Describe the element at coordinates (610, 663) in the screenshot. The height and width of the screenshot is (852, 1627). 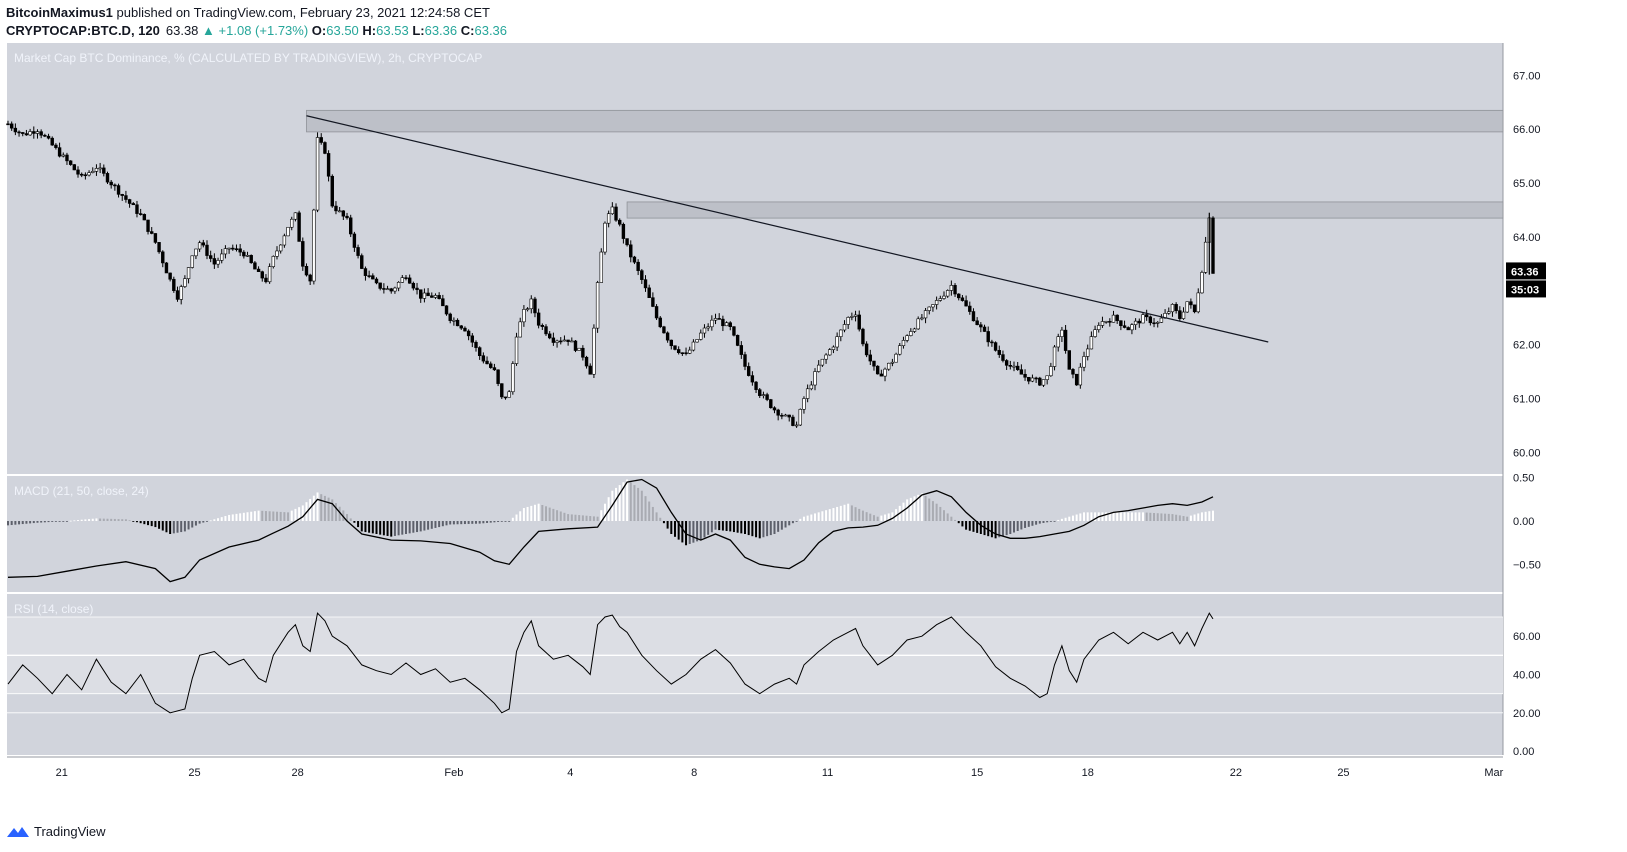
I see `rsi-line` at that location.